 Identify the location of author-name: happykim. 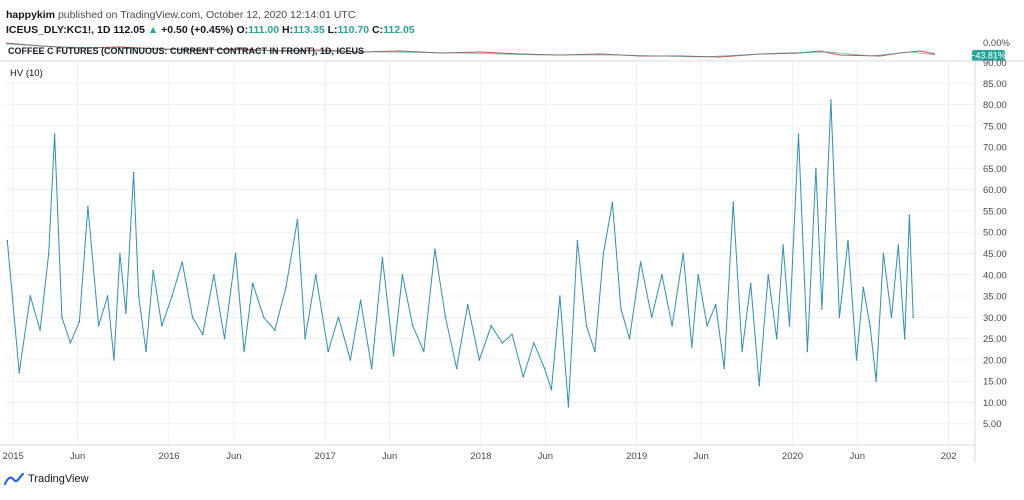
(31, 15).